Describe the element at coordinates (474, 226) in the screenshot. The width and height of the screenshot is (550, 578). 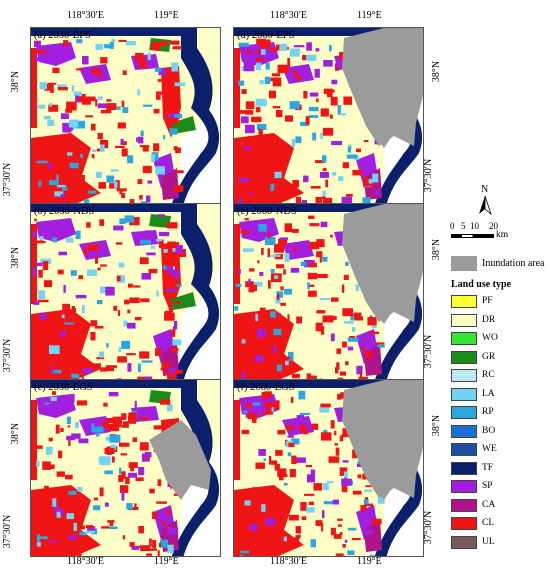
I see `scale-tick-10: 10` at that location.